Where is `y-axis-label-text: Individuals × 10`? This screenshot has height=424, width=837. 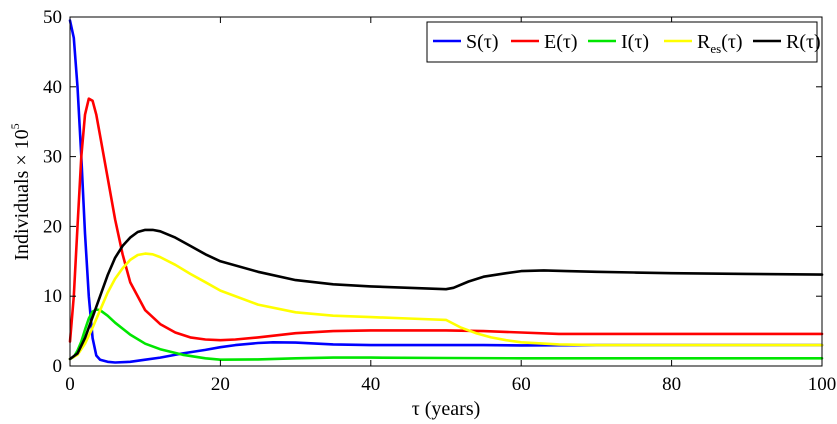 y-axis-label-text: Individuals × 10 is located at coordinates (22, 194).